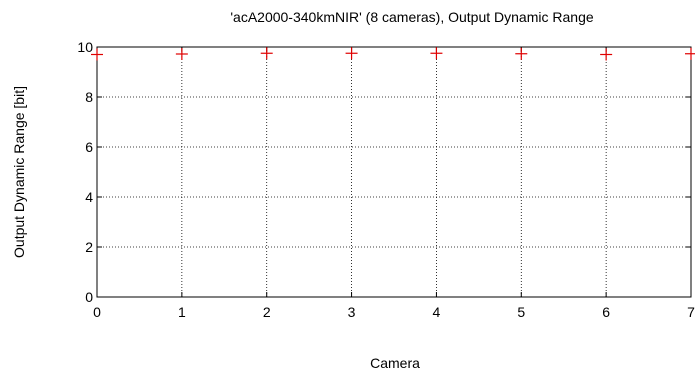 This screenshot has height=376, width=695. What do you see at coordinates (97, 312) in the screenshot?
I see `x-tick-label: 0` at bounding box center [97, 312].